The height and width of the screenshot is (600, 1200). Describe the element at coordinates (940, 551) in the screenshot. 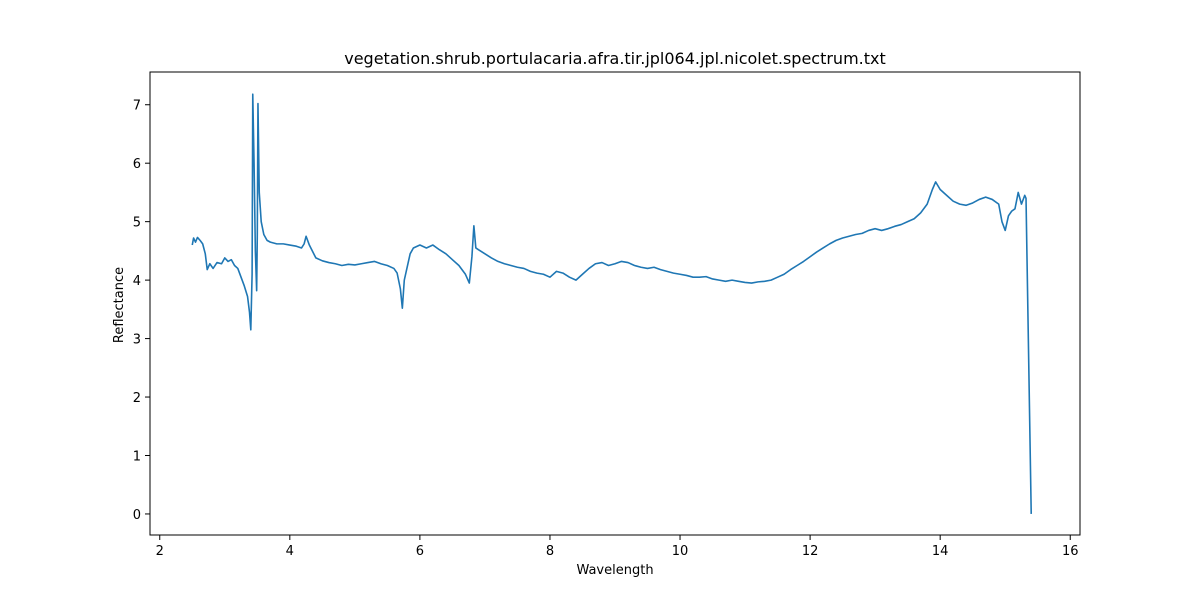

I see `x-tick-label: 14` at that location.